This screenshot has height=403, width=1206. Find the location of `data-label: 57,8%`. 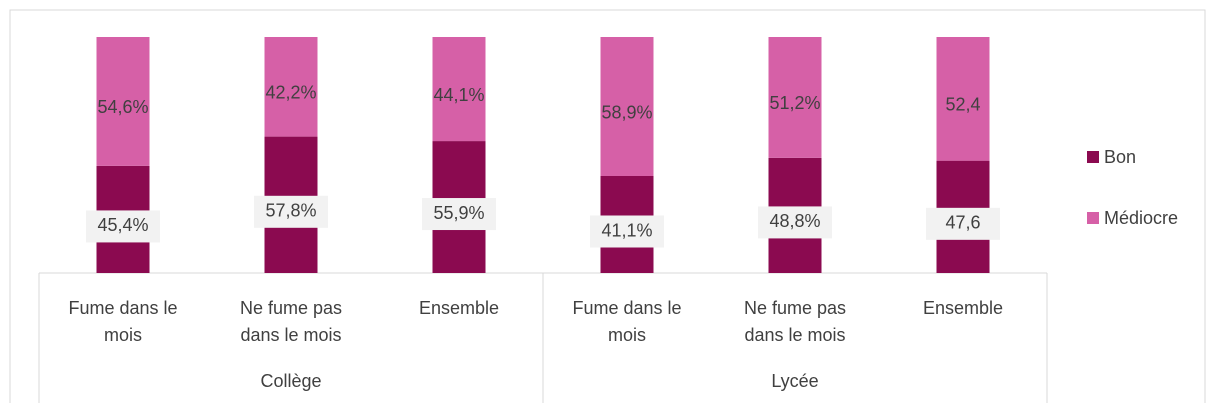

data-label: 57,8% is located at coordinates (290, 211).